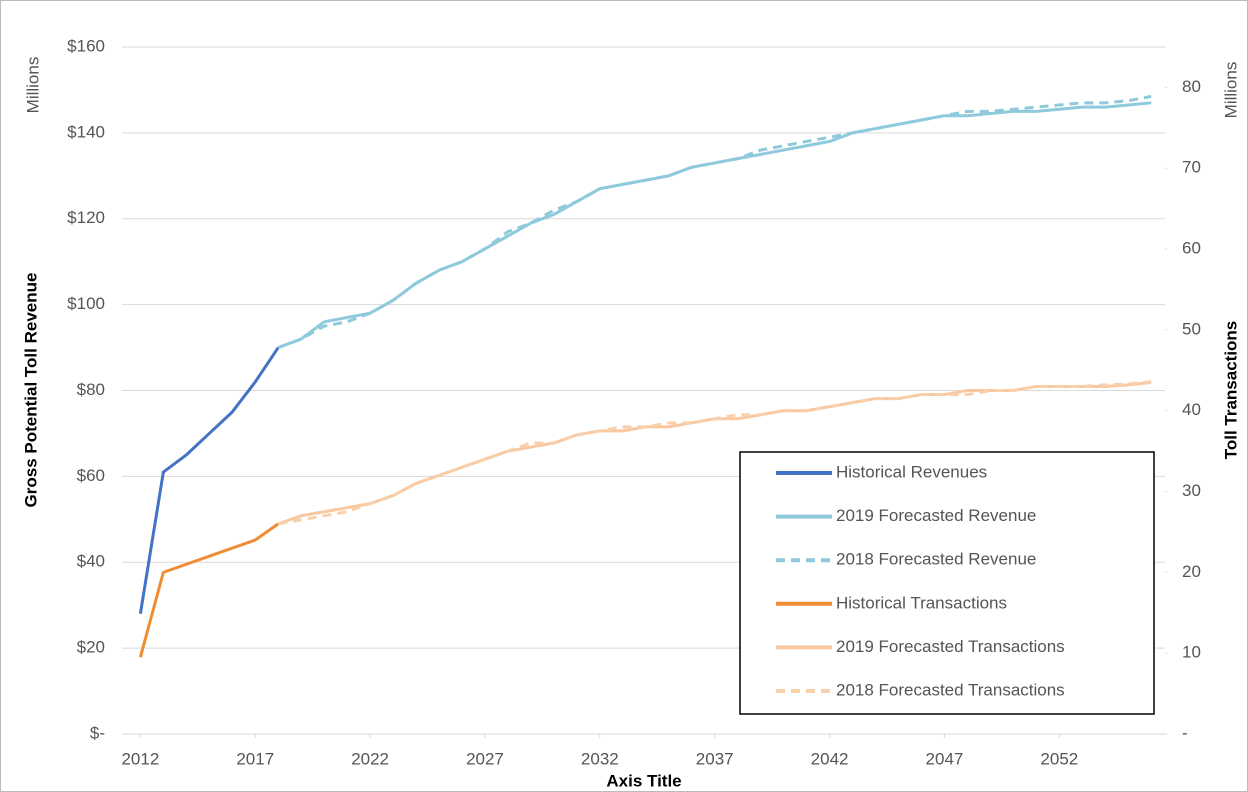  Describe the element at coordinates (945, 758) in the screenshot. I see `x-tick-label: 2047` at that location.